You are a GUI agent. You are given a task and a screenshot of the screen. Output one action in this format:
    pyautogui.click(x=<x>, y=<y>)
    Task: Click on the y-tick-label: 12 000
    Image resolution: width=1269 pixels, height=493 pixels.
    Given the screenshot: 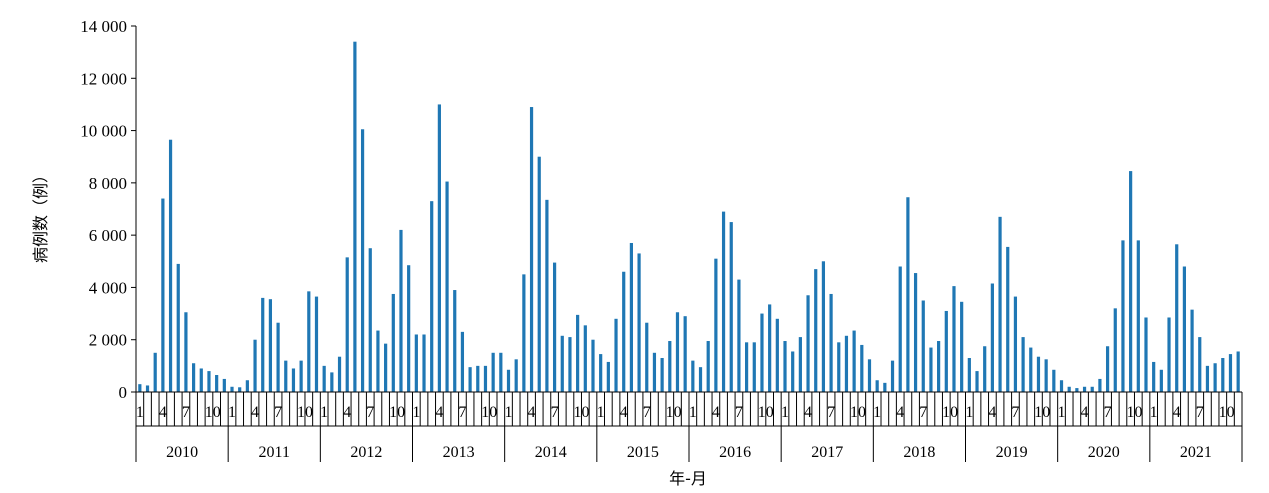 What is the action you would take?
    pyautogui.click(x=103, y=78)
    